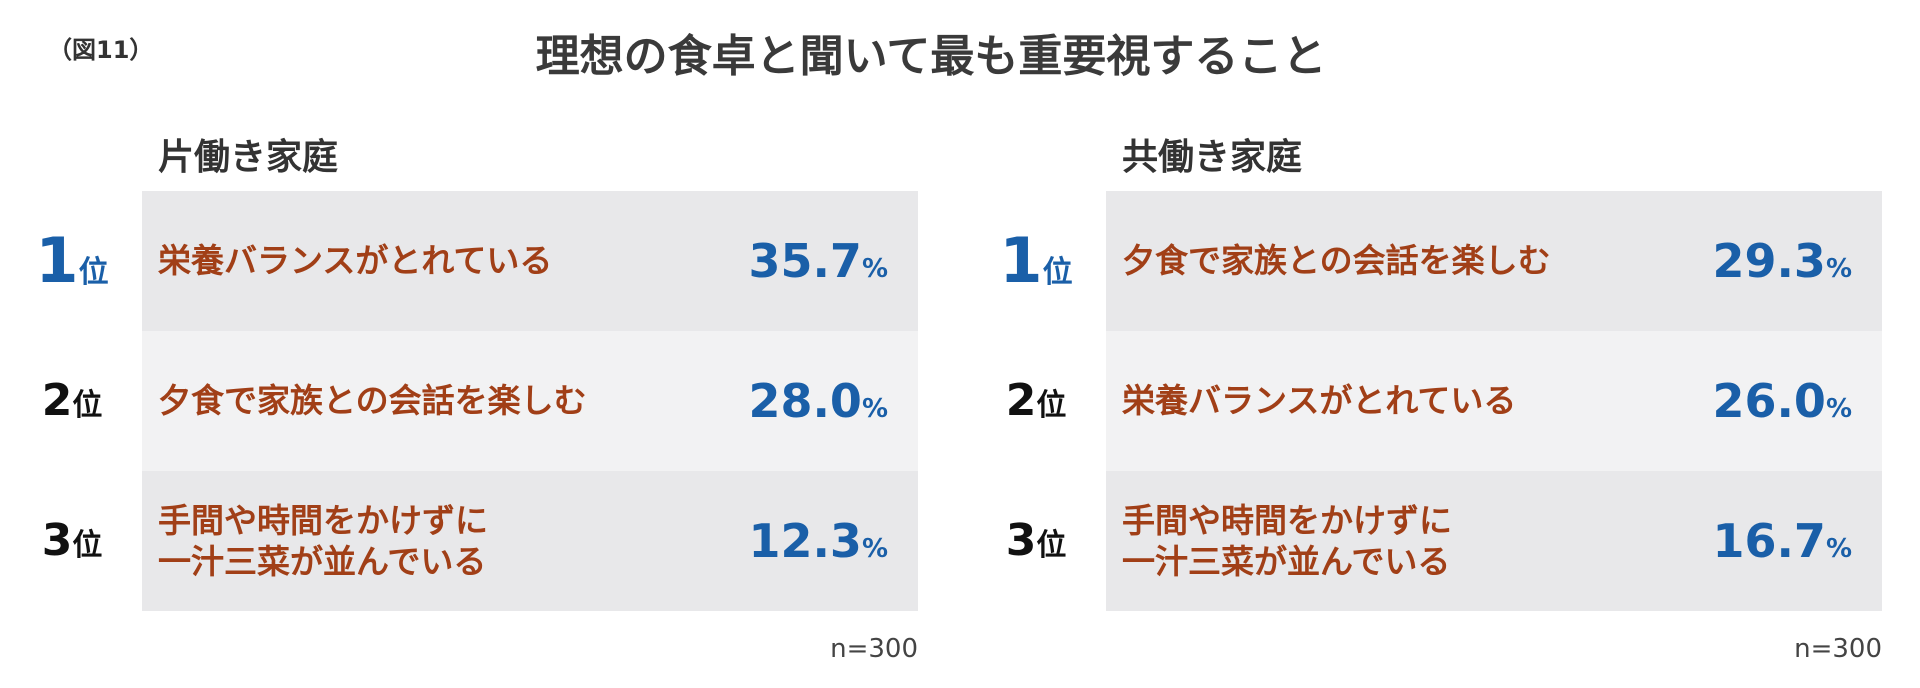 Image resolution: width=1920 pixels, height=688 pixels. Describe the element at coordinates (1769, 261) in the screenshot. I see `value-number: 29.3` at that location.